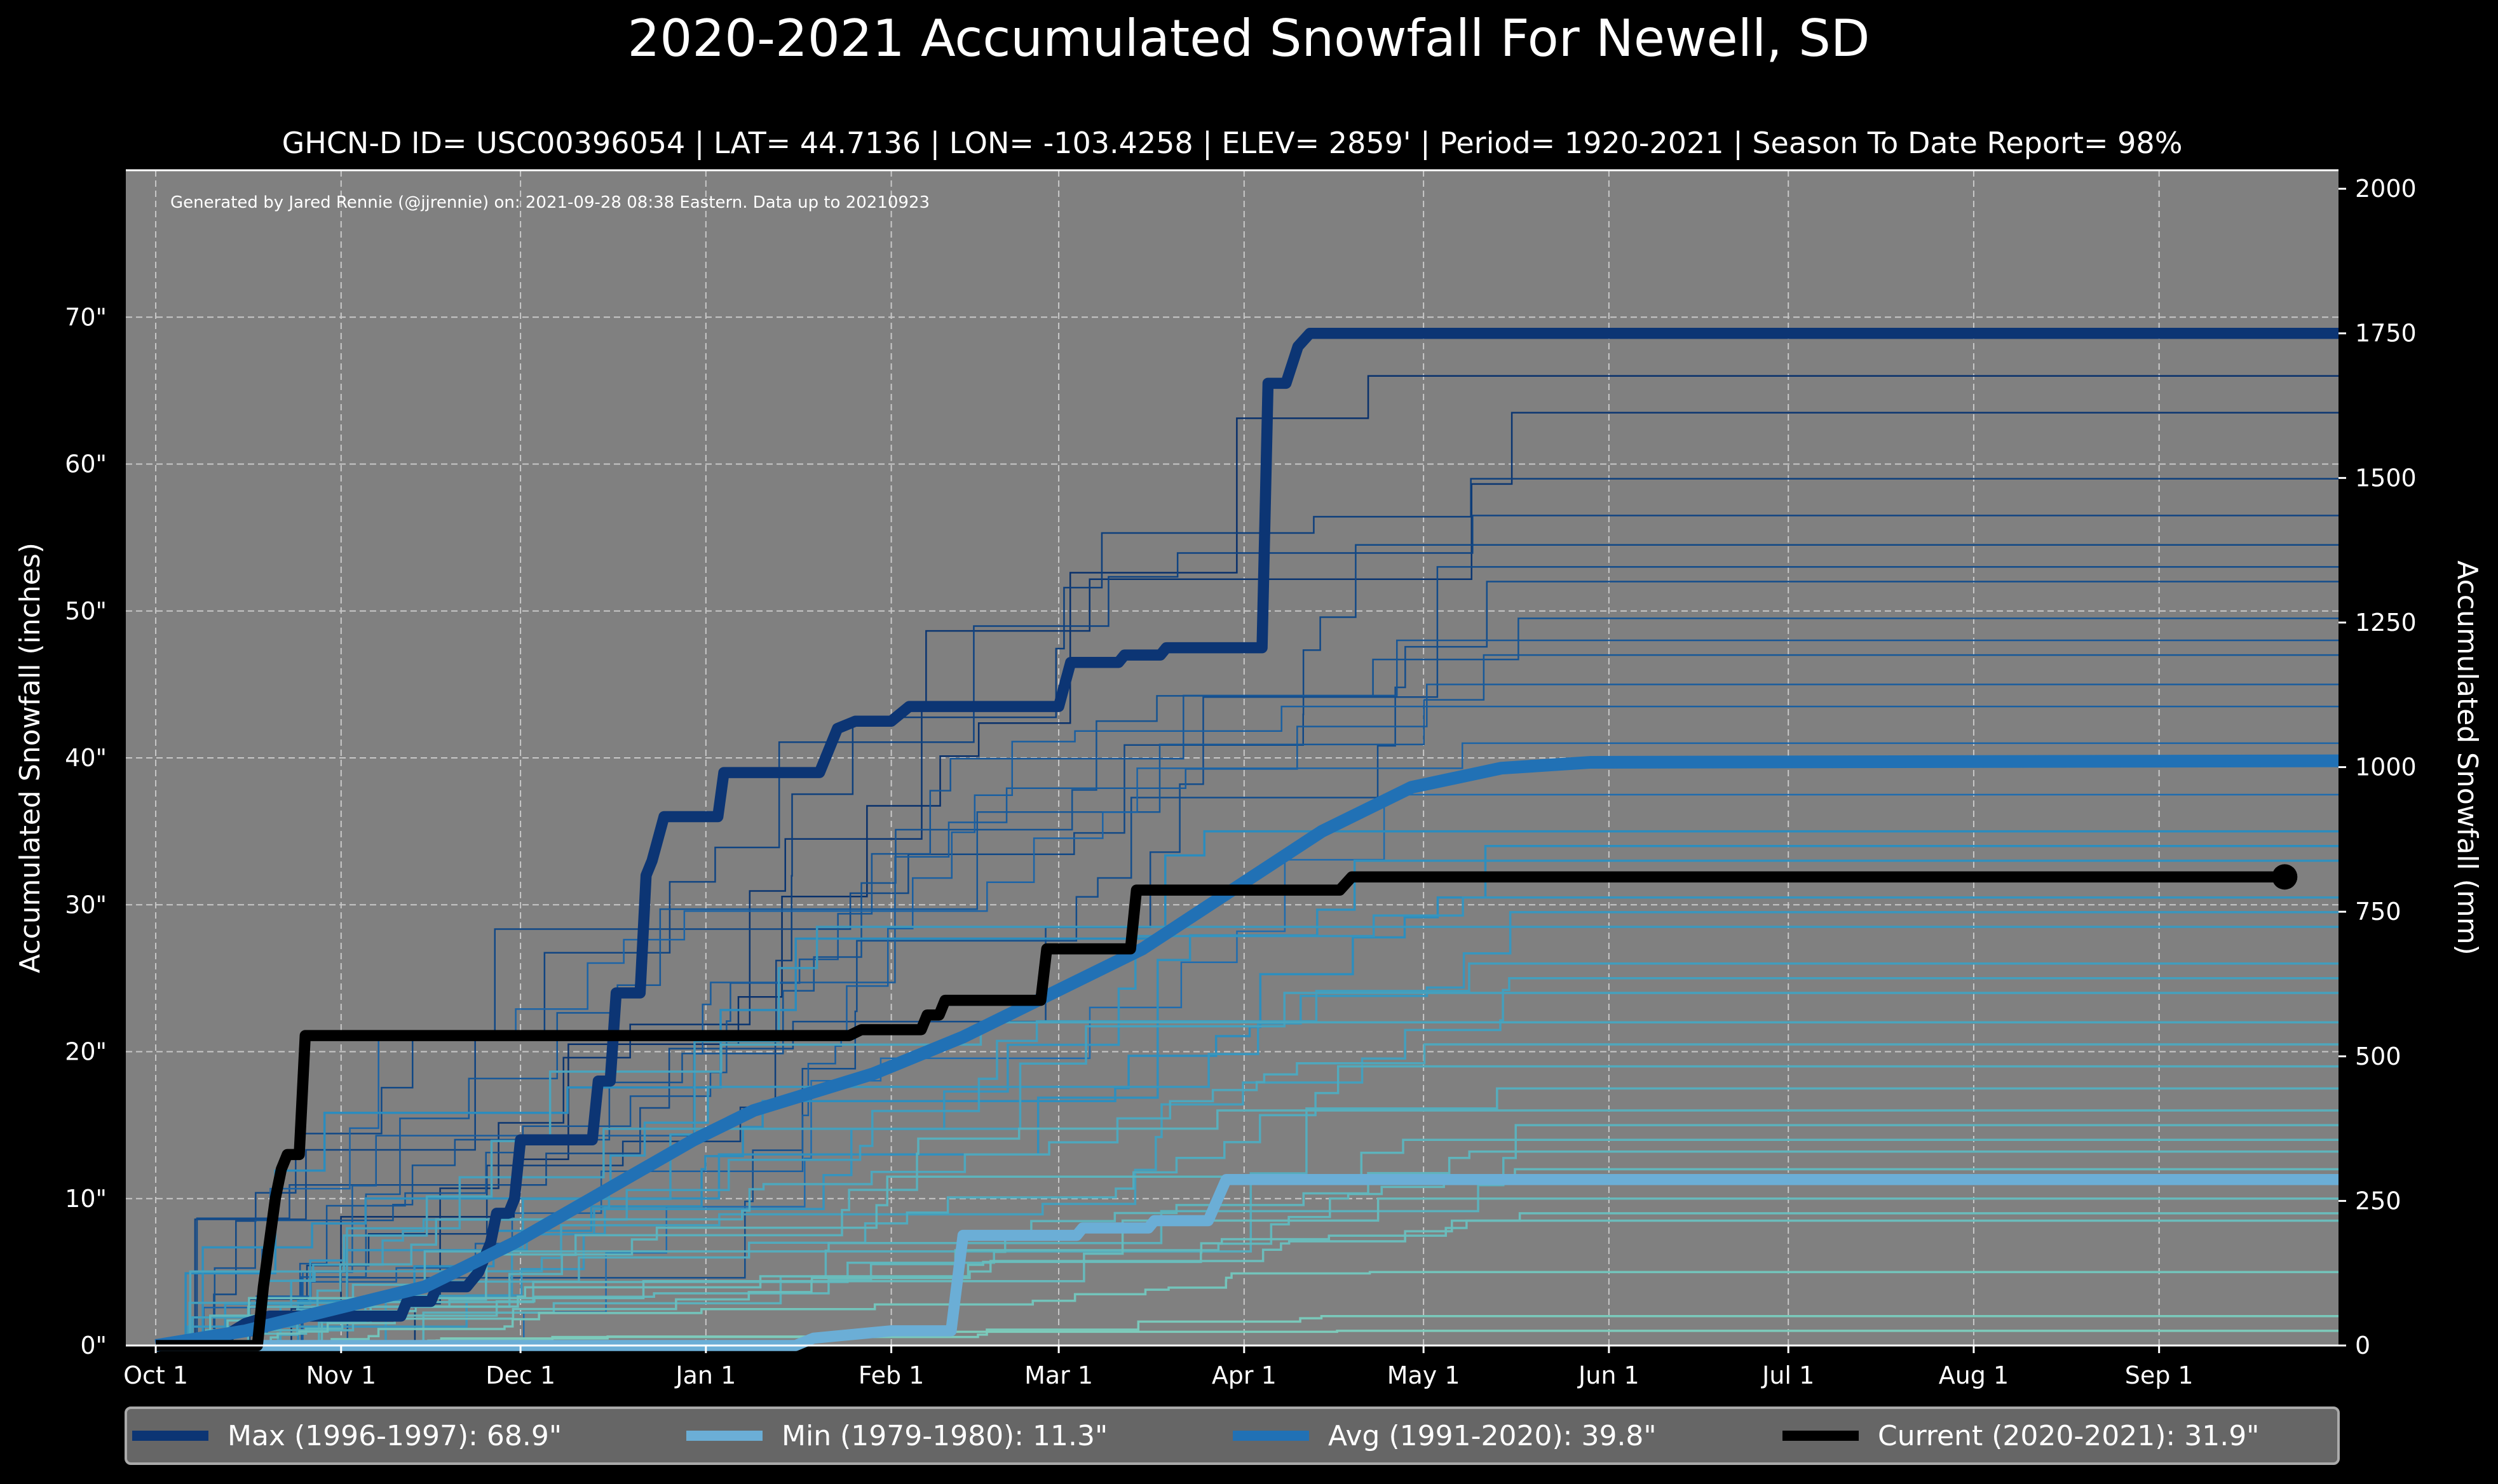 This screenshot has height=1484, width=2498. What do you see at coordinates (520, 1375) in the screenshot?
I see `x-tick-label: Dec 1` at bounding box center [520, 1375].